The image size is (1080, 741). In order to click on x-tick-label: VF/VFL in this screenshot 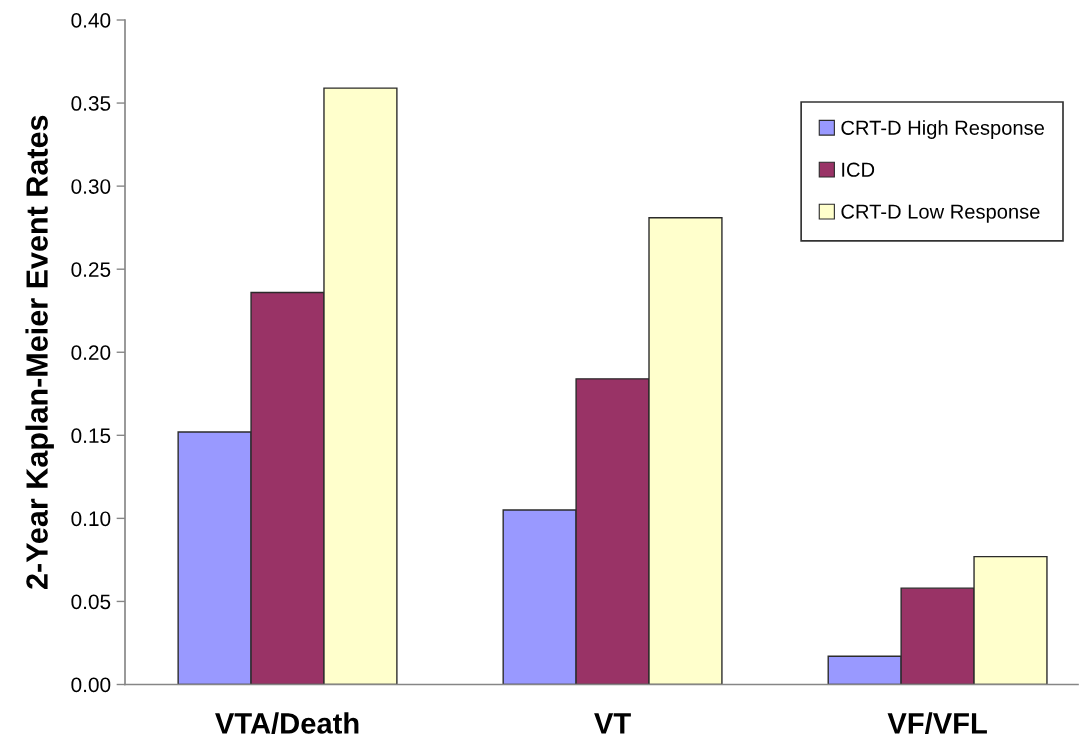, I will do `click(937, 723)`.